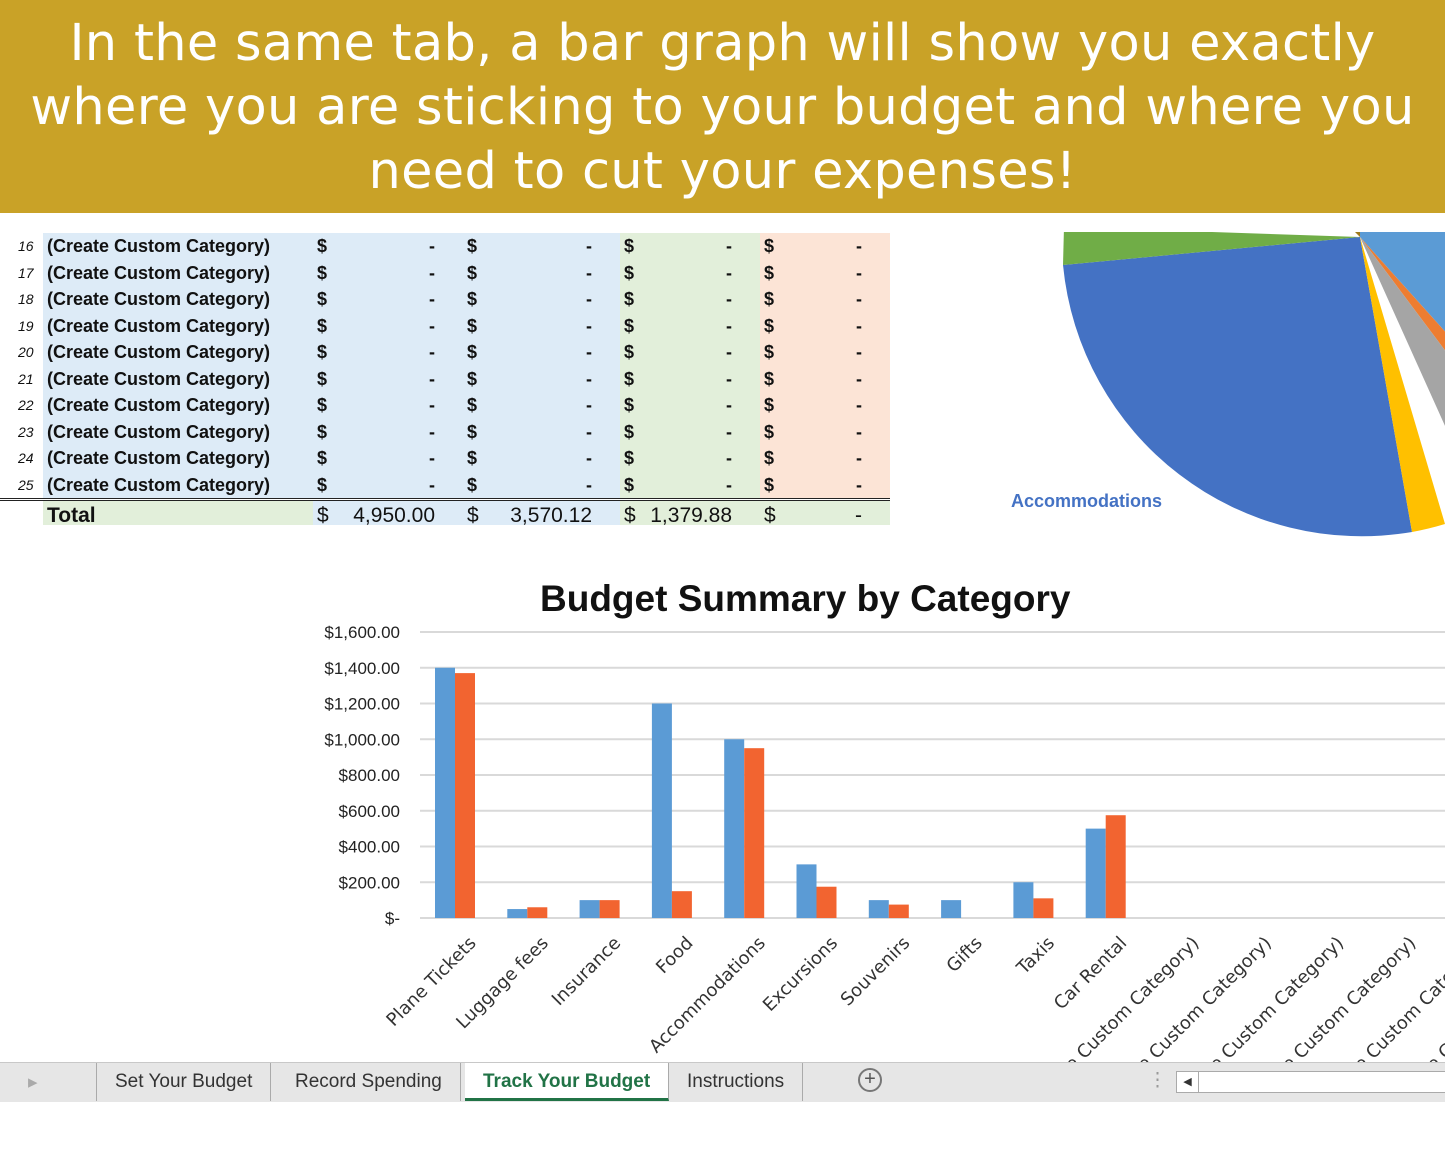  I want to click on amount-cell: $1,379.88, so click(690, 514).